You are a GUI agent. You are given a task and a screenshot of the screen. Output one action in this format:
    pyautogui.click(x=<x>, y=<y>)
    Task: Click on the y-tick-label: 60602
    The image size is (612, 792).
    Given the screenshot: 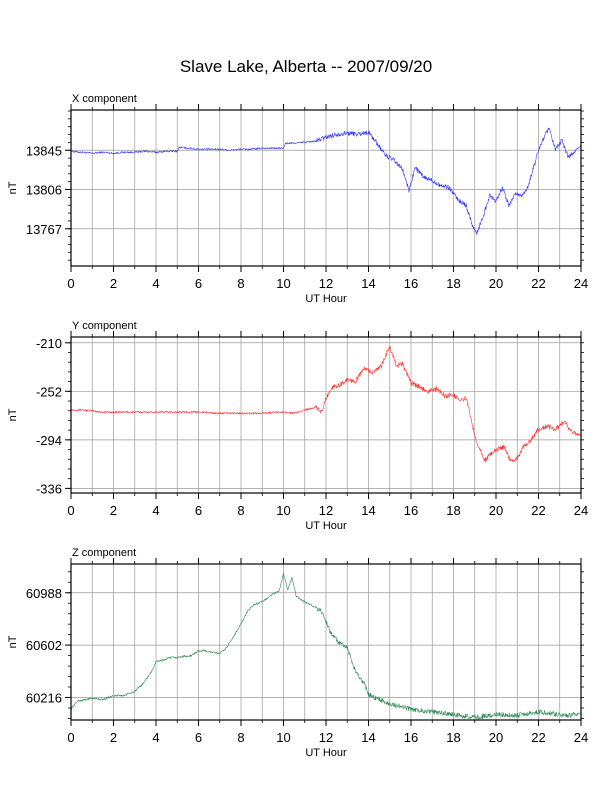 What is the action you would take?
    pyautogui.click(x=44, y=645)
    